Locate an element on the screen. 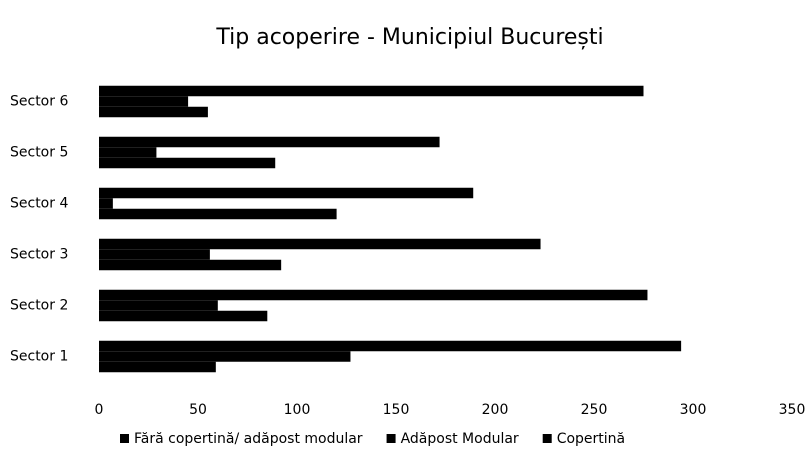  x-tick-label: 150 is located at coordinates (396, 410).